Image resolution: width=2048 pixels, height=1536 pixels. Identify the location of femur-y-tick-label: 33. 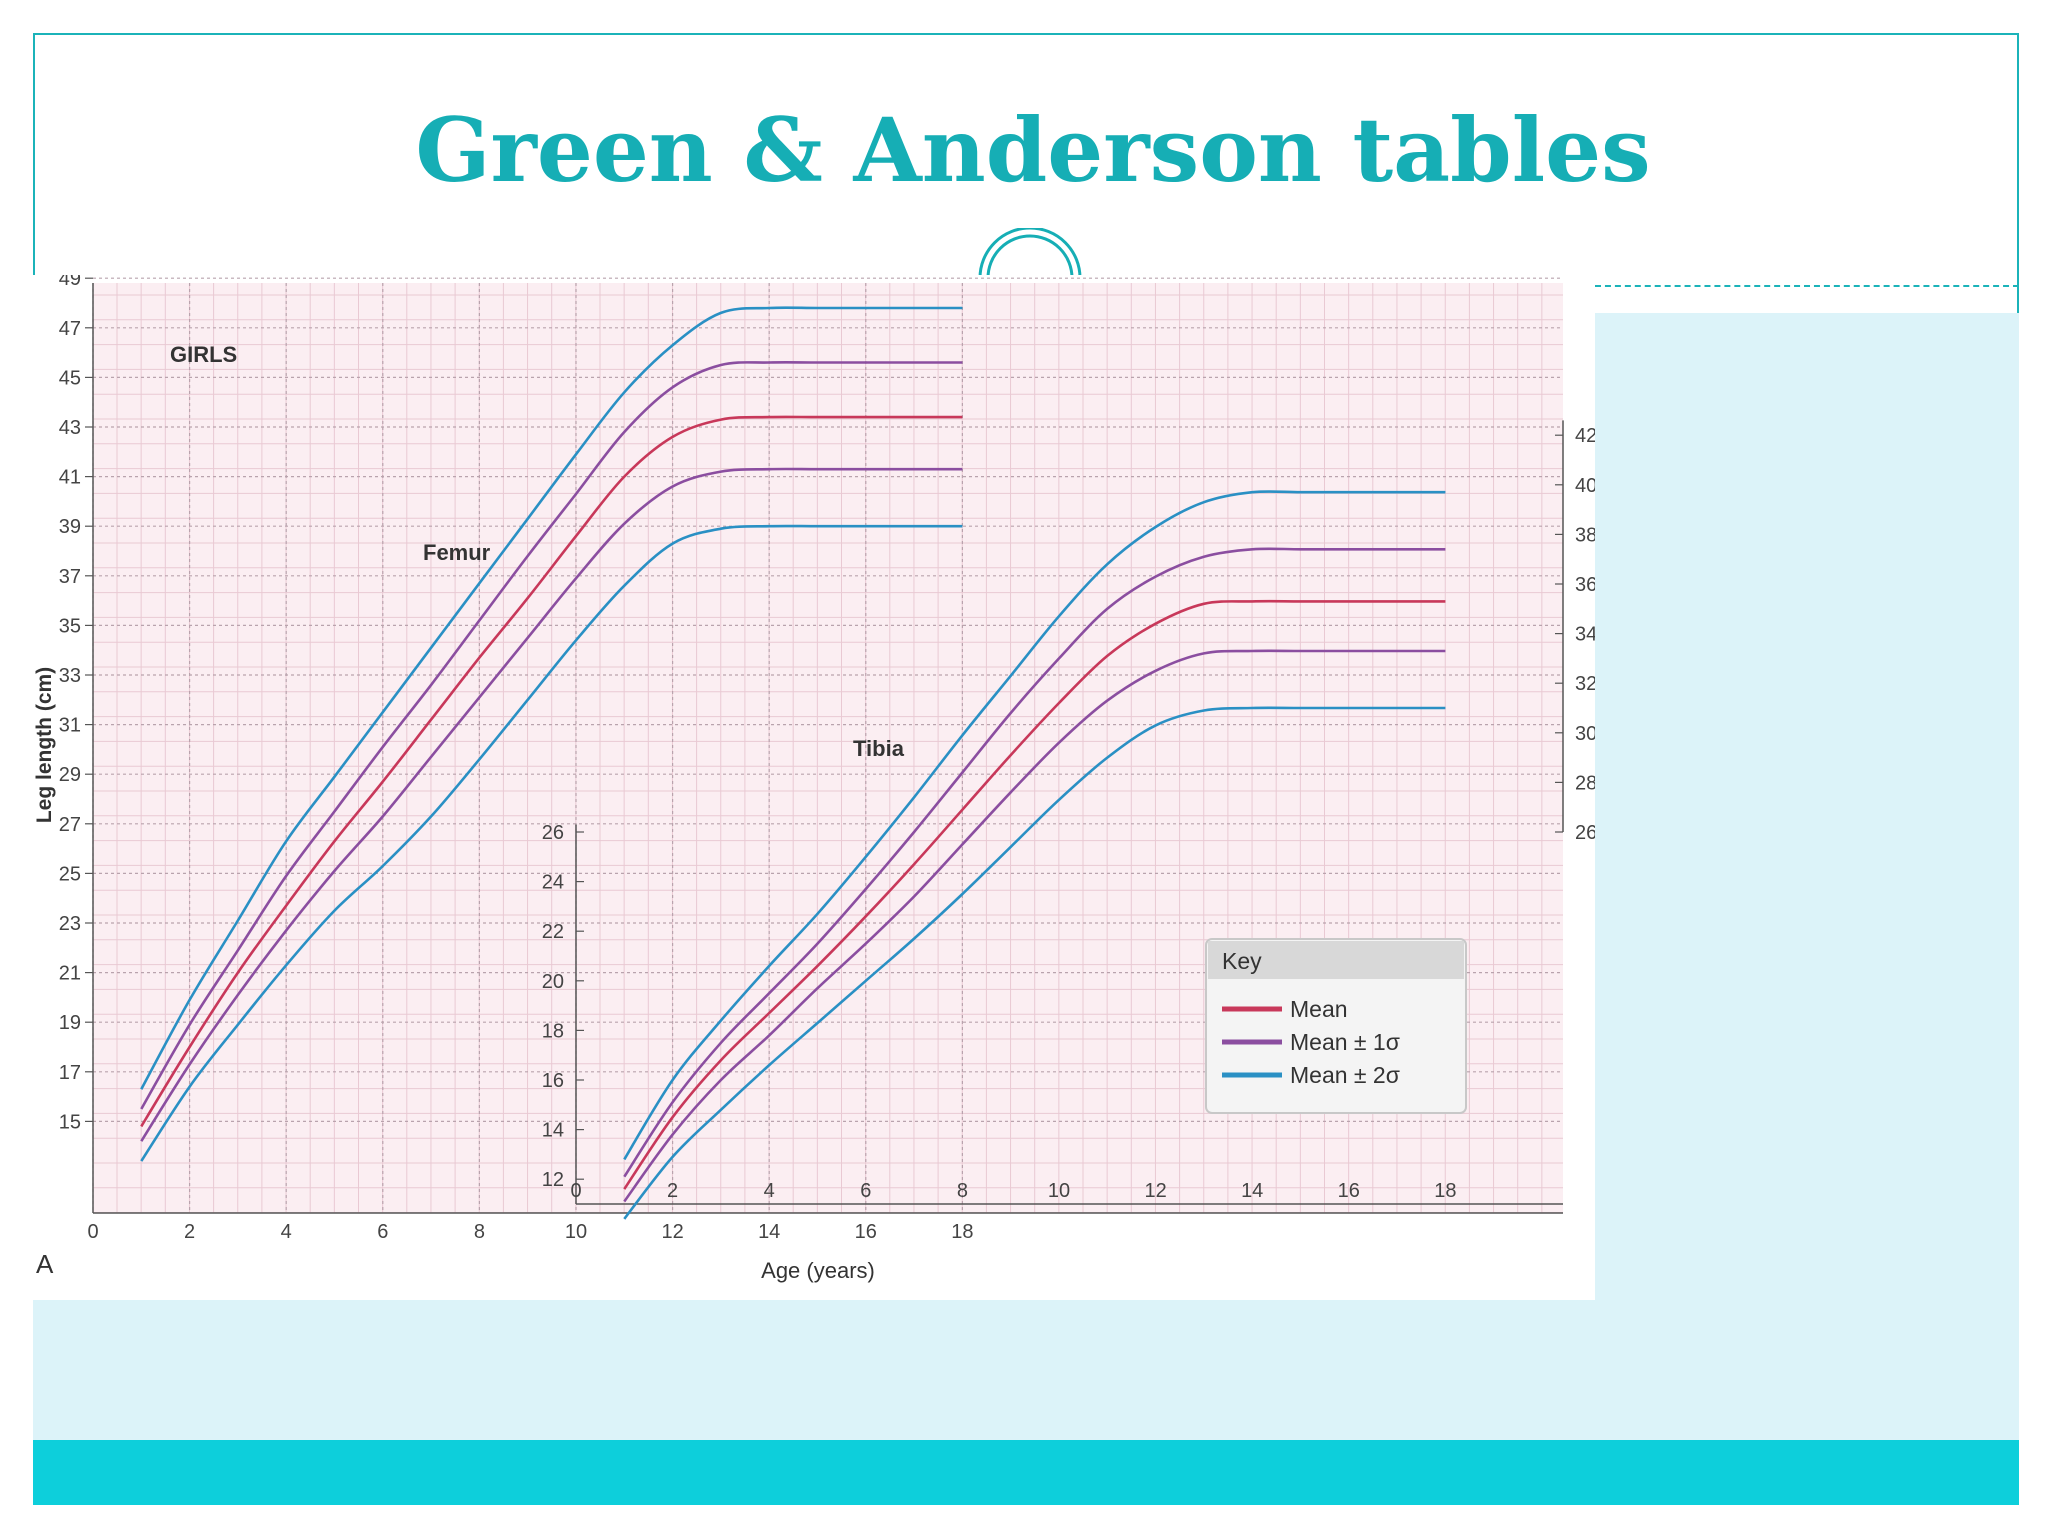
(70, 676).